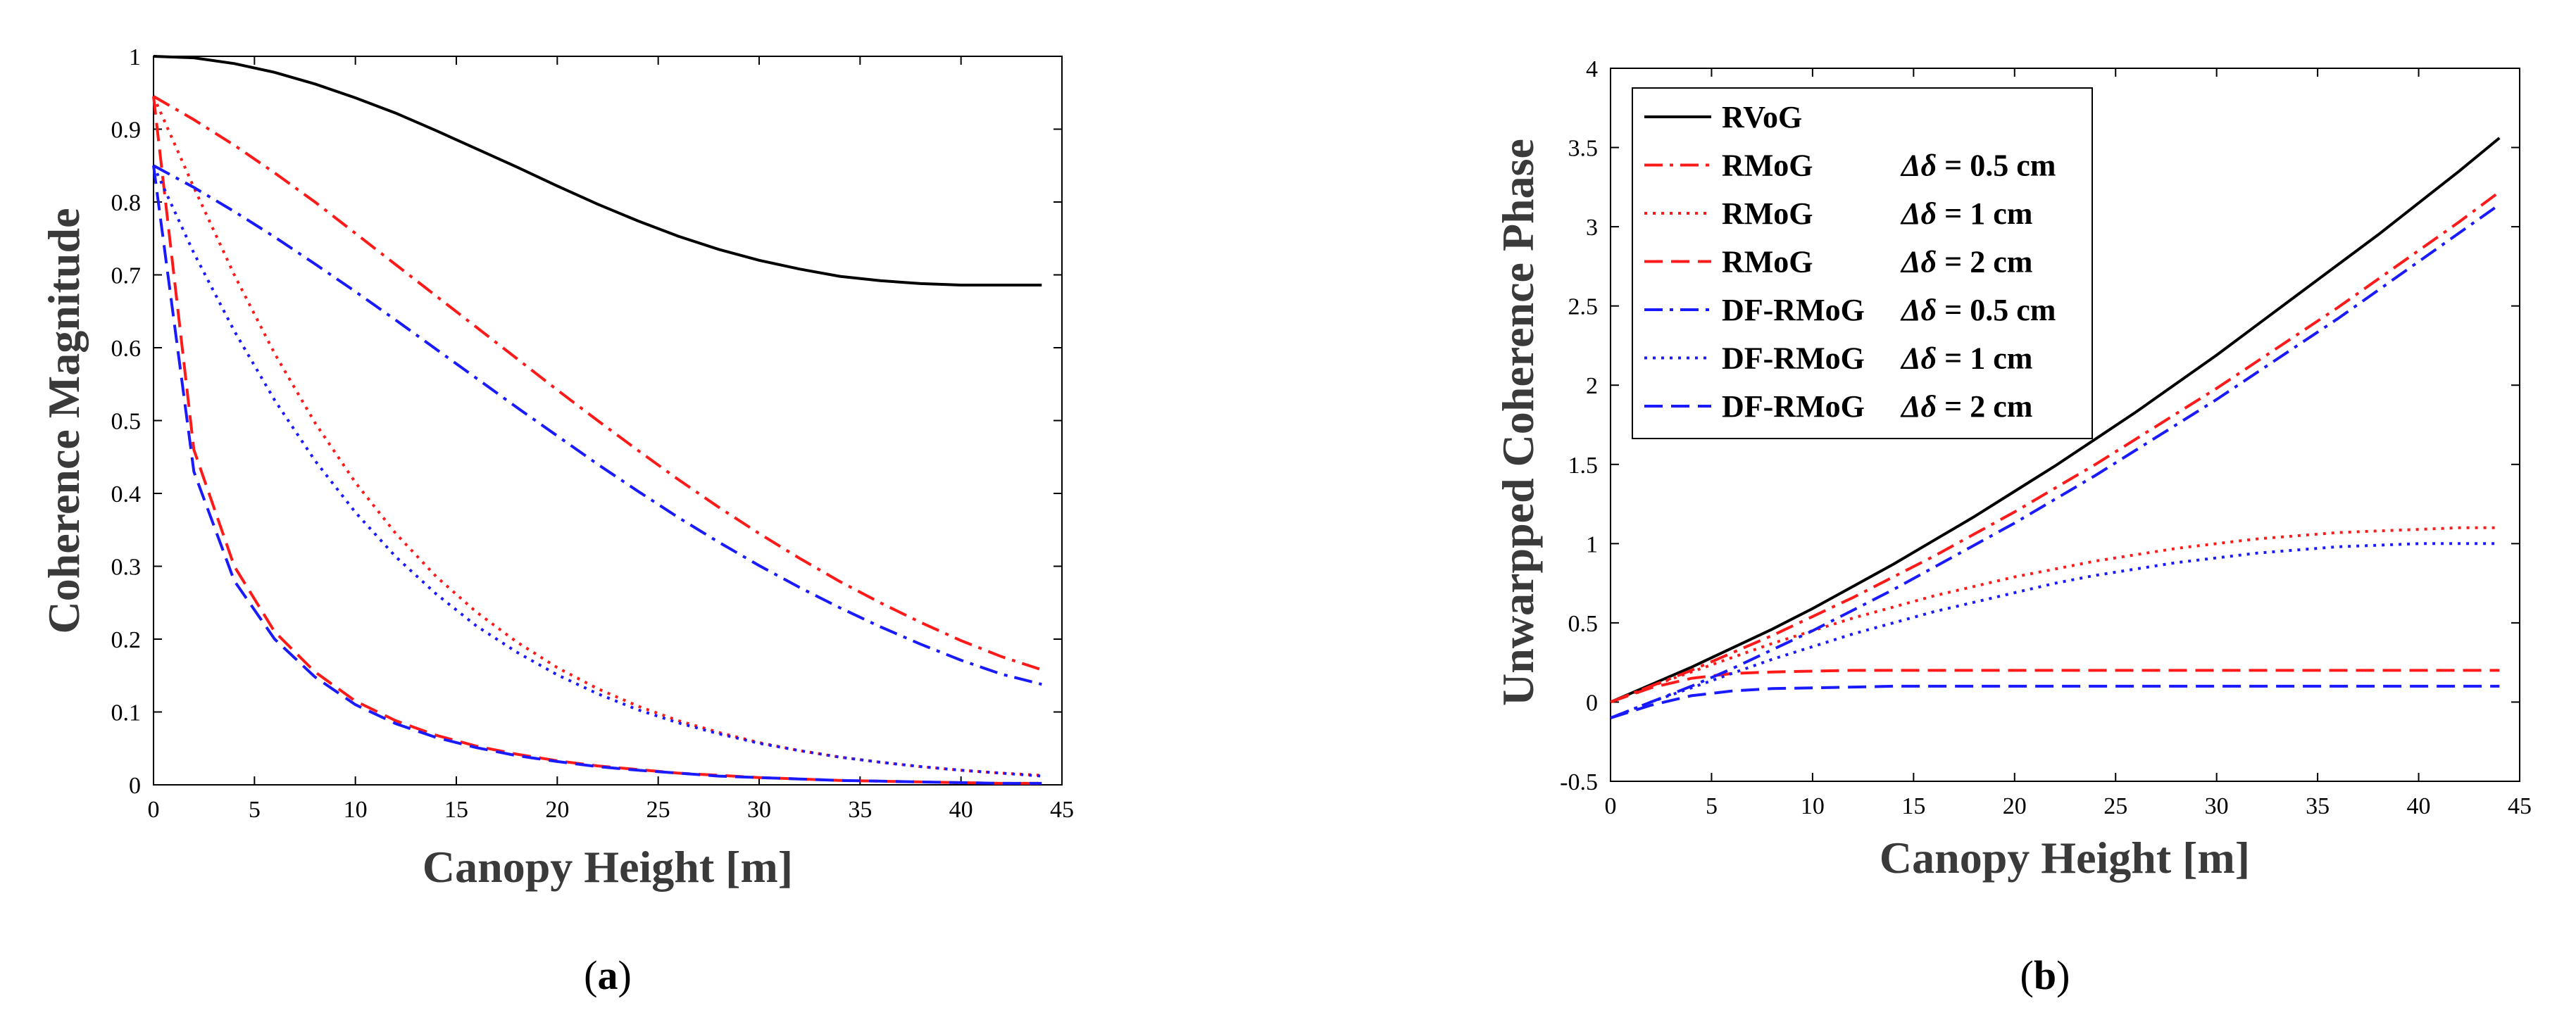 The image size is (2576, 1034). What do you see at coordinates (2520, 806) in the screenshot?
I see `x-tick-label-b-9: 45` at bounding box center [2520, 806].